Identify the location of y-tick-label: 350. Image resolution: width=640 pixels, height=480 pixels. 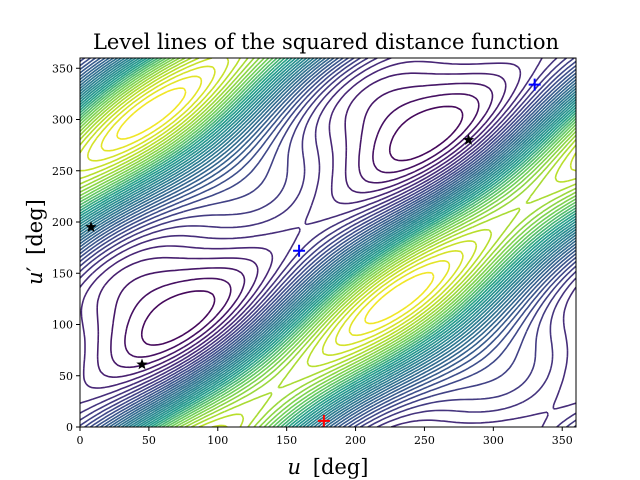
(62, 68).